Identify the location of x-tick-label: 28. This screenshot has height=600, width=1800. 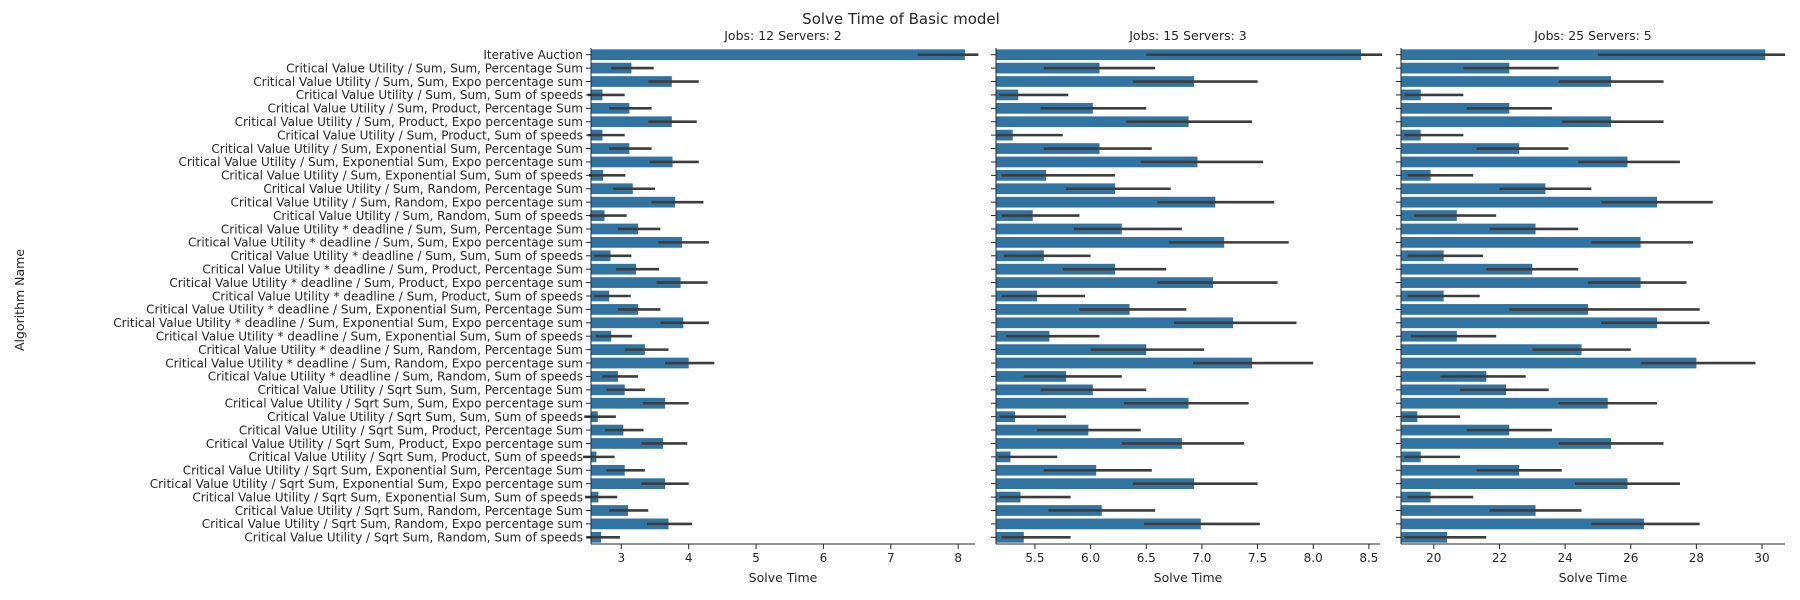
(1696, 558).